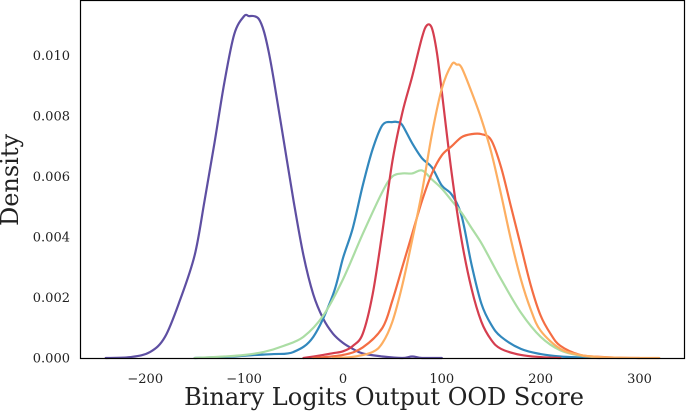 The height and width of the screenshot is (414, 686). I want to click on y-axis-label: Density, so click(12, 180).